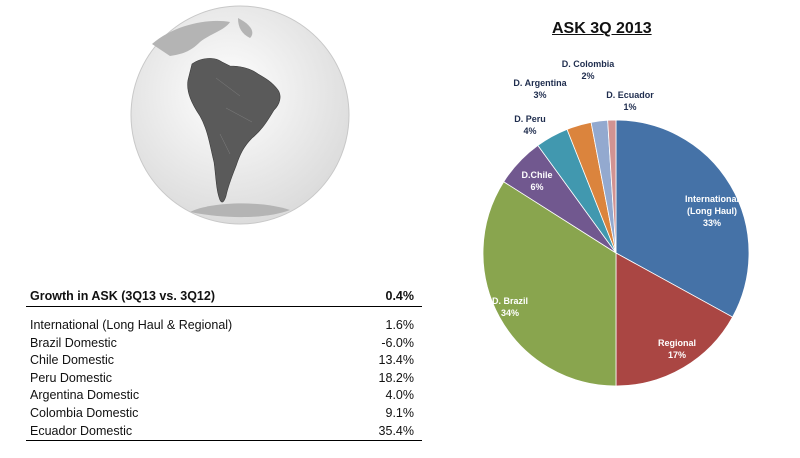 This screenshot has width=800, height=458. Describe the element at coordinates (131, 325) in the screenshot. I see `row-label: International (Long Haul & Regional)` at that location.